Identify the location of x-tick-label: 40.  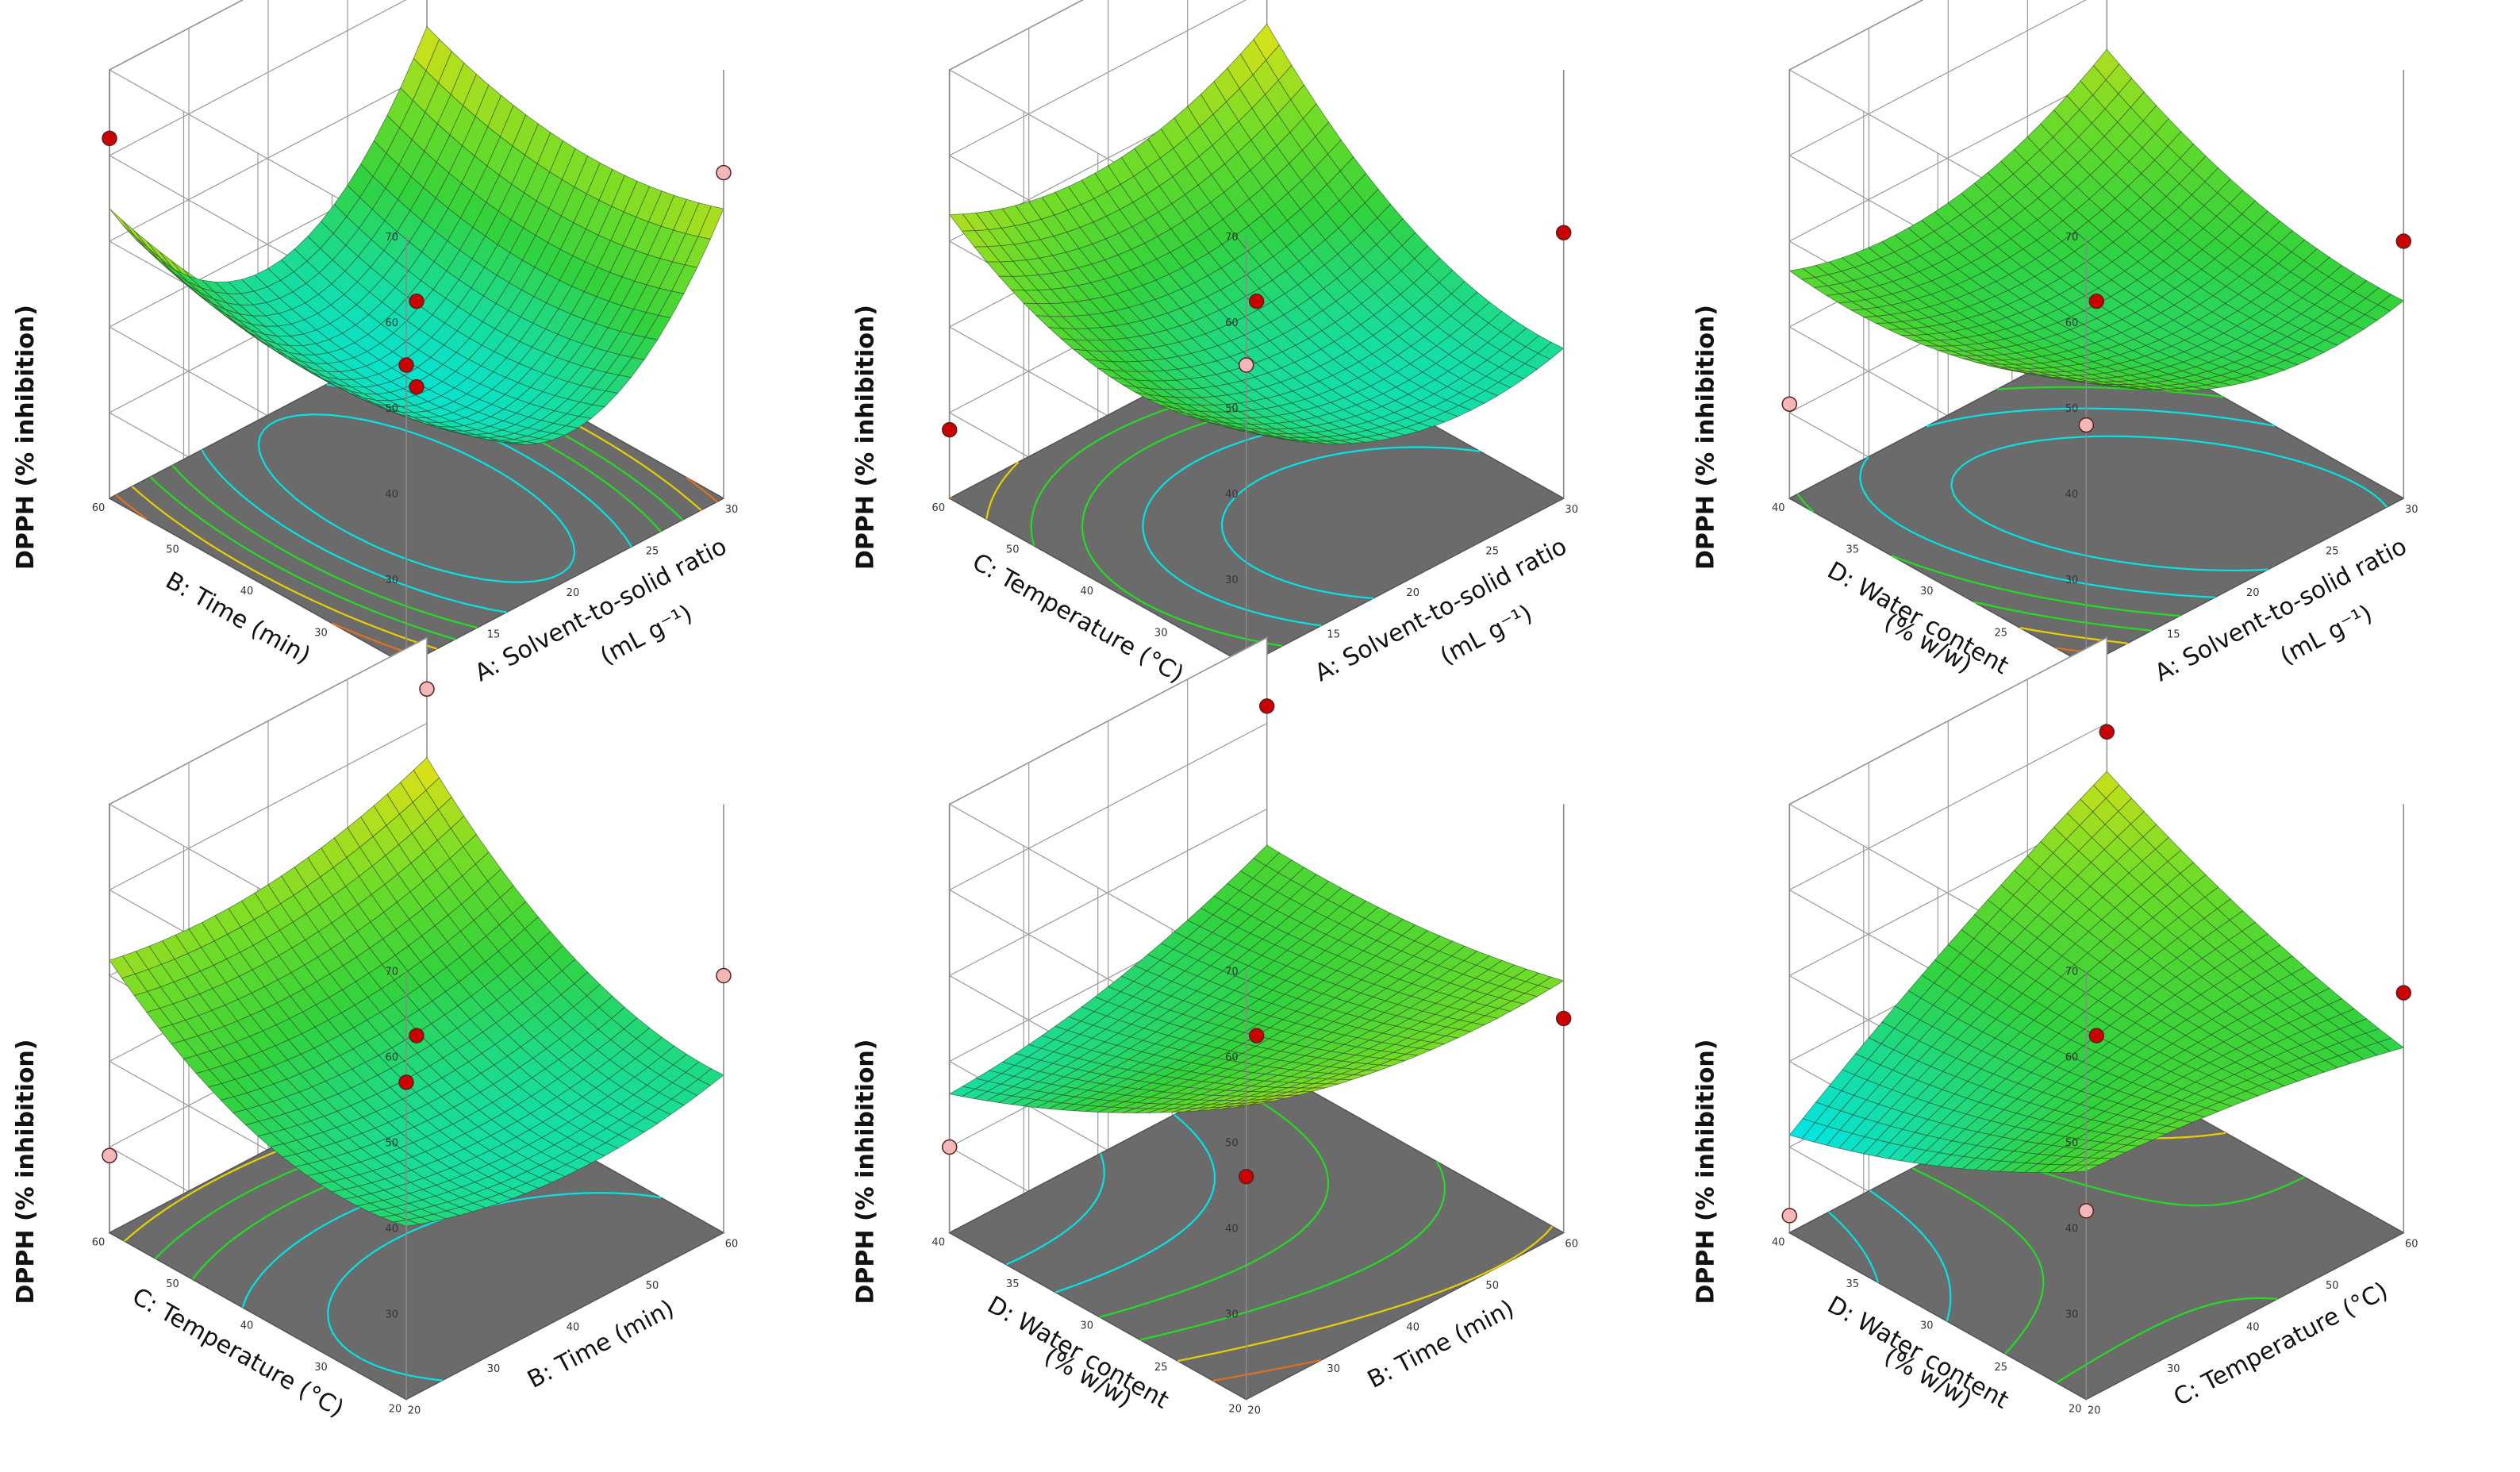
(573, 1328).